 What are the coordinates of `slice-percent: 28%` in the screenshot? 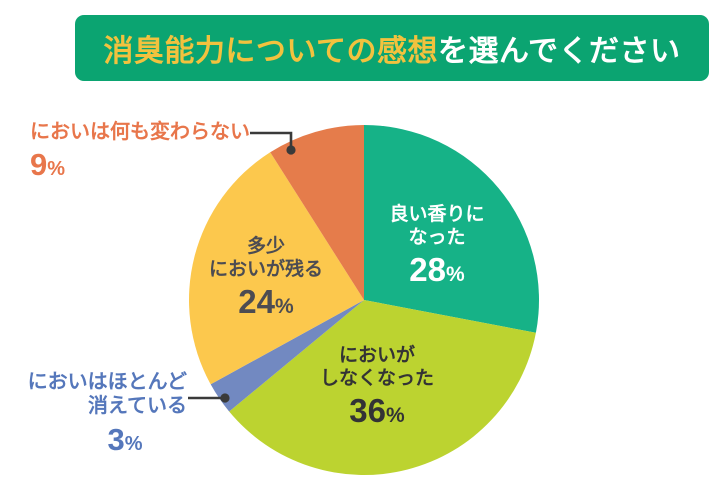 It's located at (437, 270).